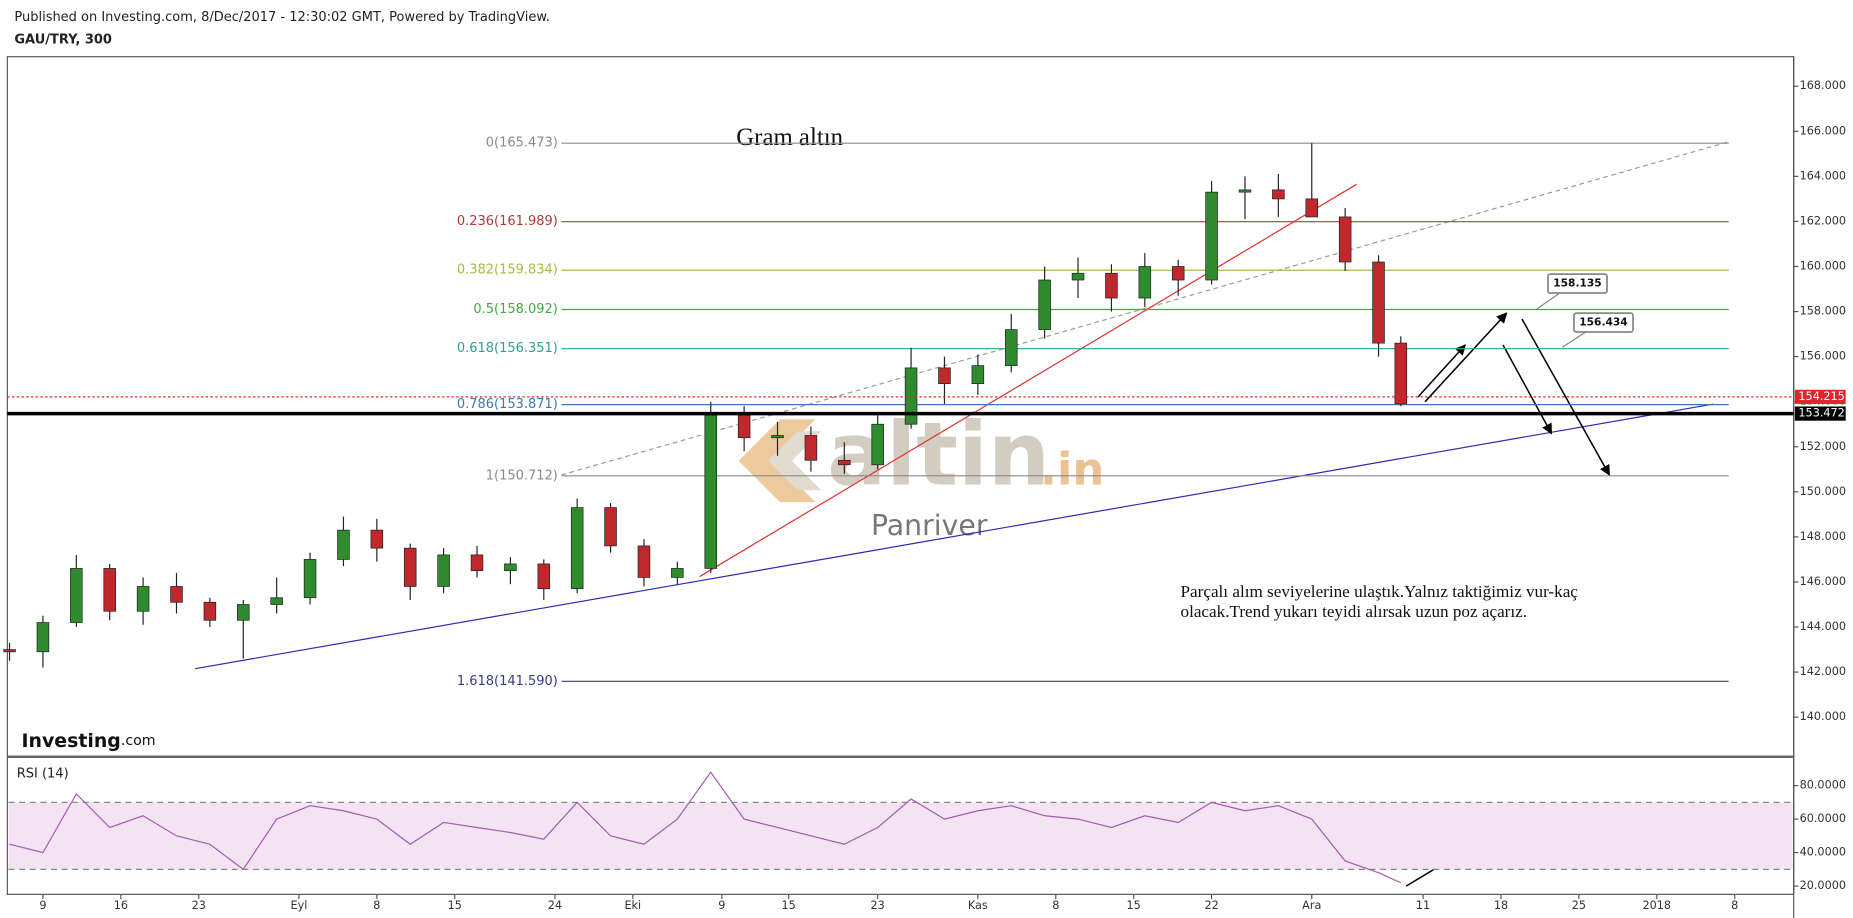 Image resolution: width=1853 pixels, height=918 pixels. What do you see at coordinates (721, 905) in the screenshot?
I see `x-tick-label: 9` at bounding box center [721, 905].